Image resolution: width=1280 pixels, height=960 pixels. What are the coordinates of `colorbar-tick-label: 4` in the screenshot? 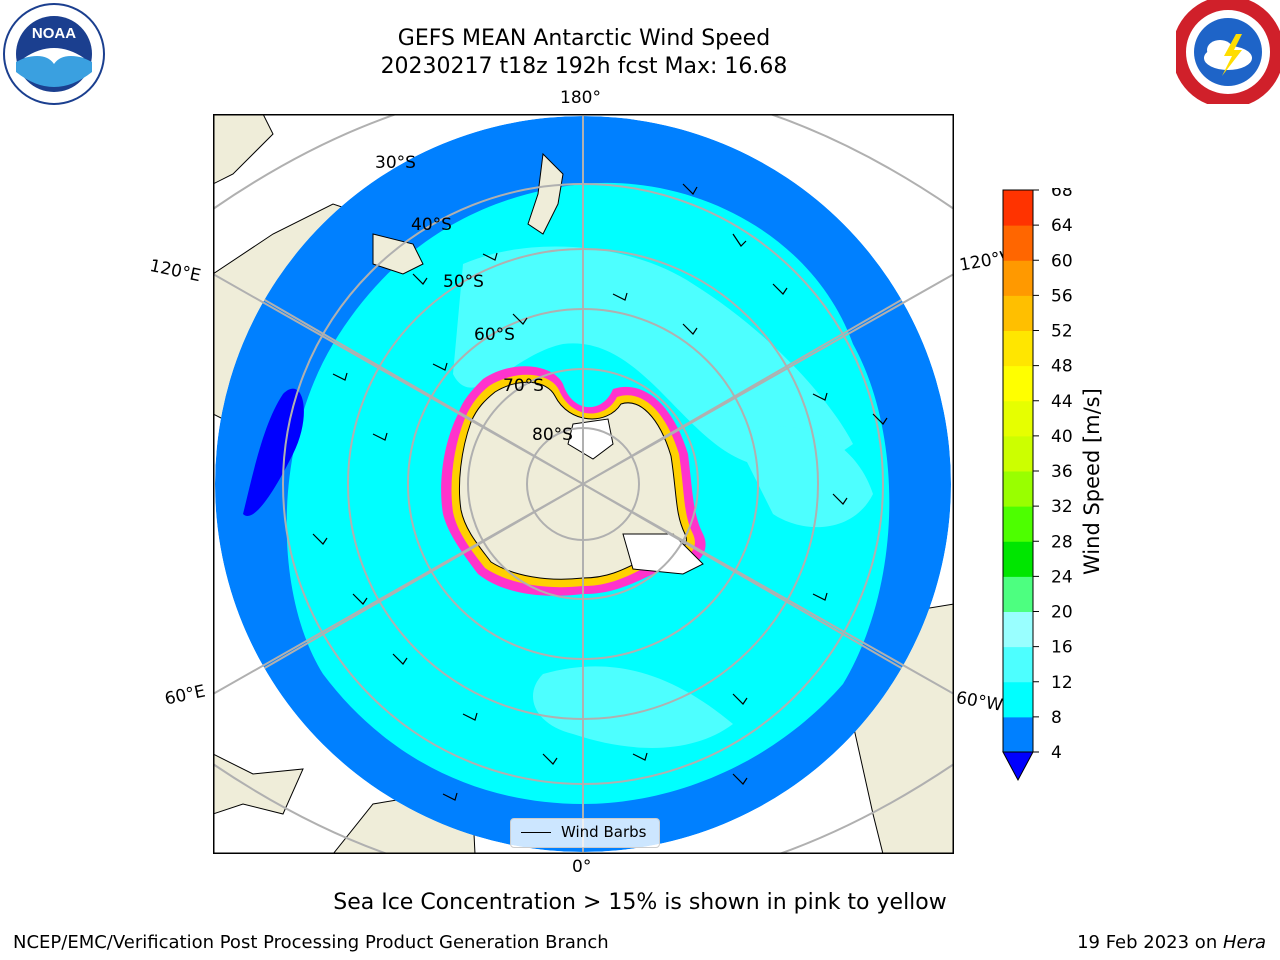 It's located at (1056, 753).